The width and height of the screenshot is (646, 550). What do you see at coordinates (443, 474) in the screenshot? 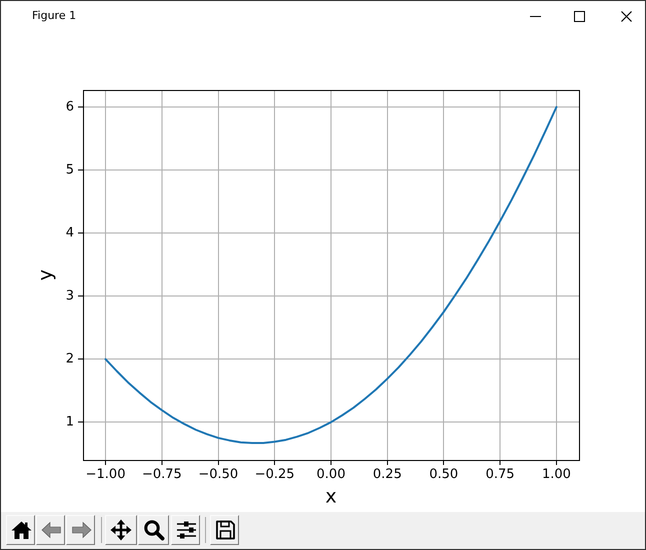
I see `x-tick-label: 0.50` at bounding box center [443, 474].